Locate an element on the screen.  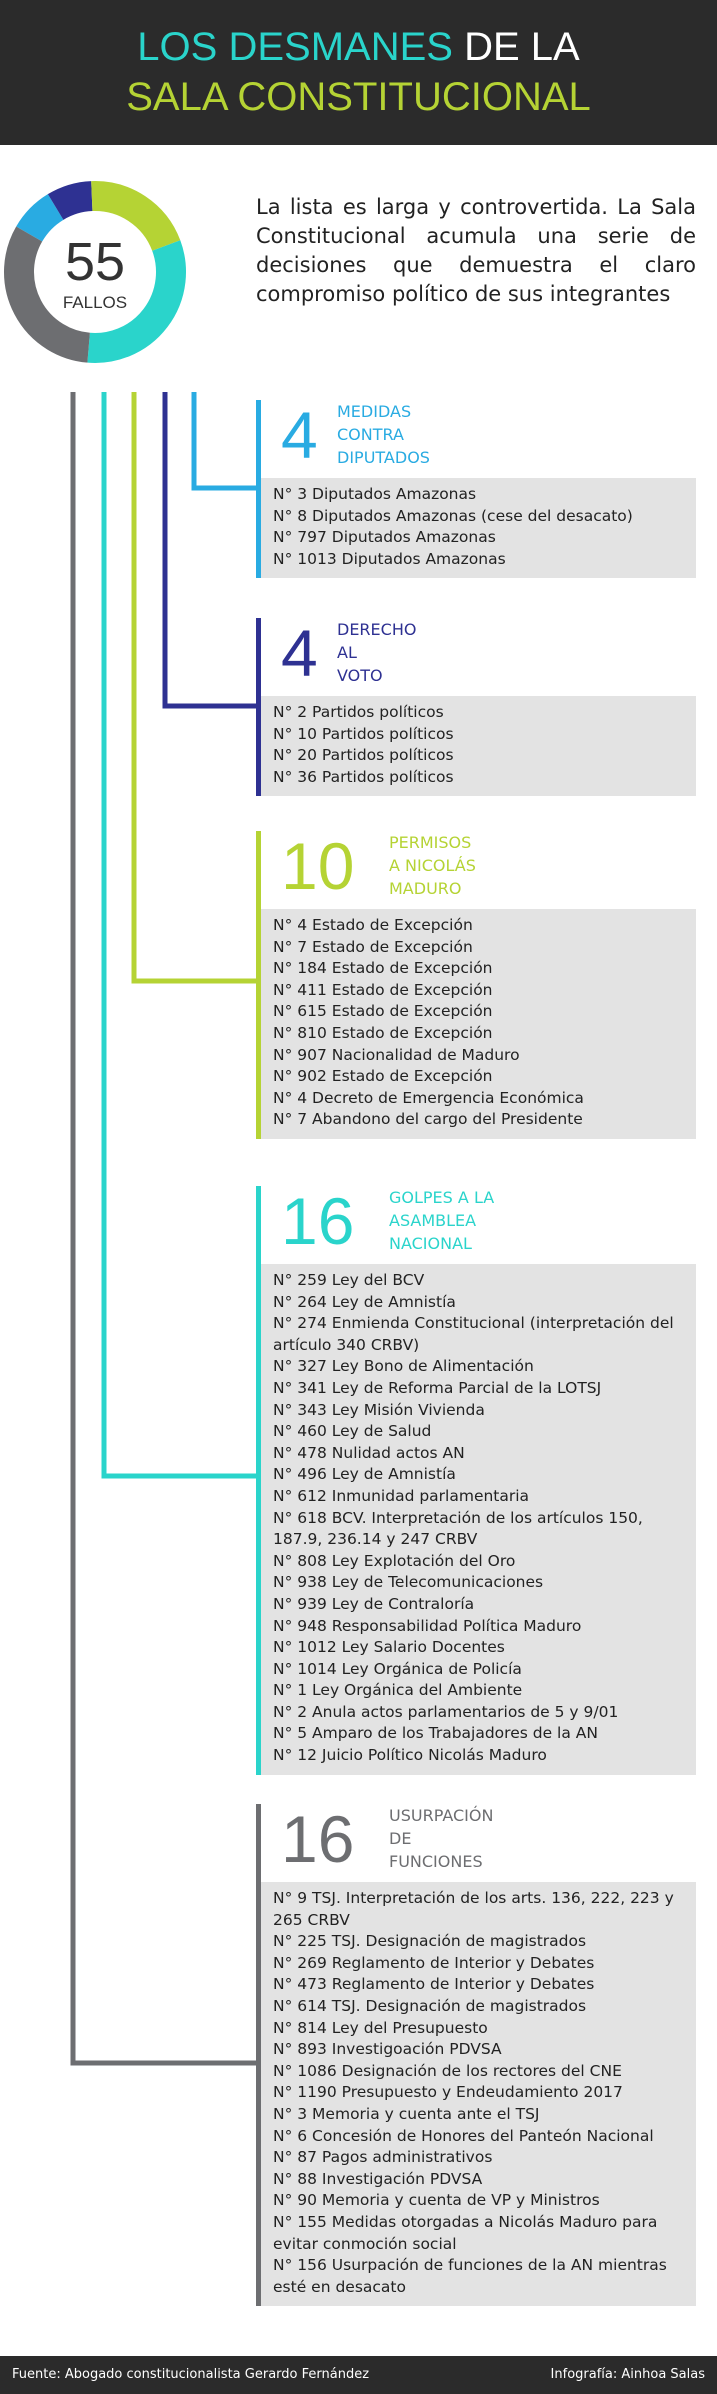
section-header: 10 PERMISOS A NICOLÁS MADURO is located at coordinates (478, 869).